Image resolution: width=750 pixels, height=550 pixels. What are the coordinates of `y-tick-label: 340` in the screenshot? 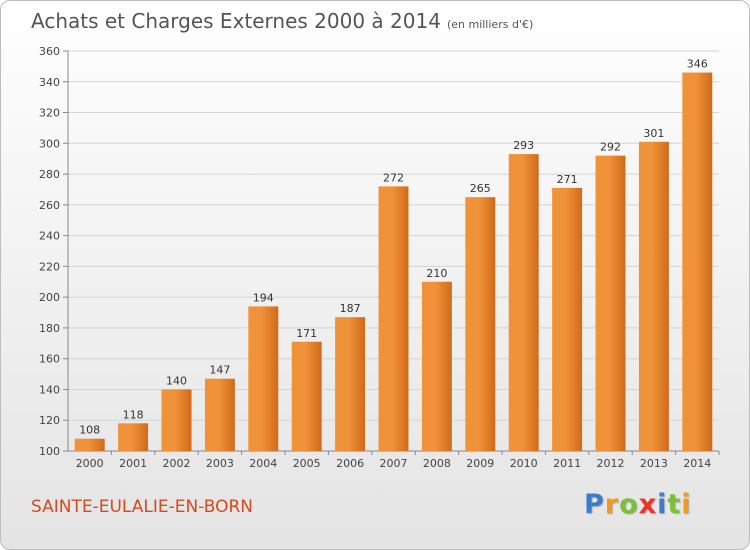 It's located at (49, 82).